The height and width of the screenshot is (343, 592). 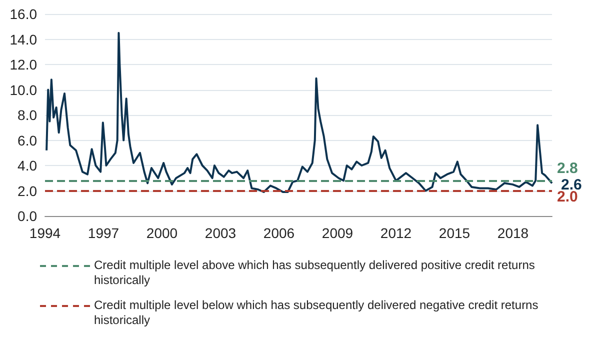 What do you see at coordinates (28, 190) in the screenshot?
I see `y-tick-label: 2.0` at bounding box center [28, 190].